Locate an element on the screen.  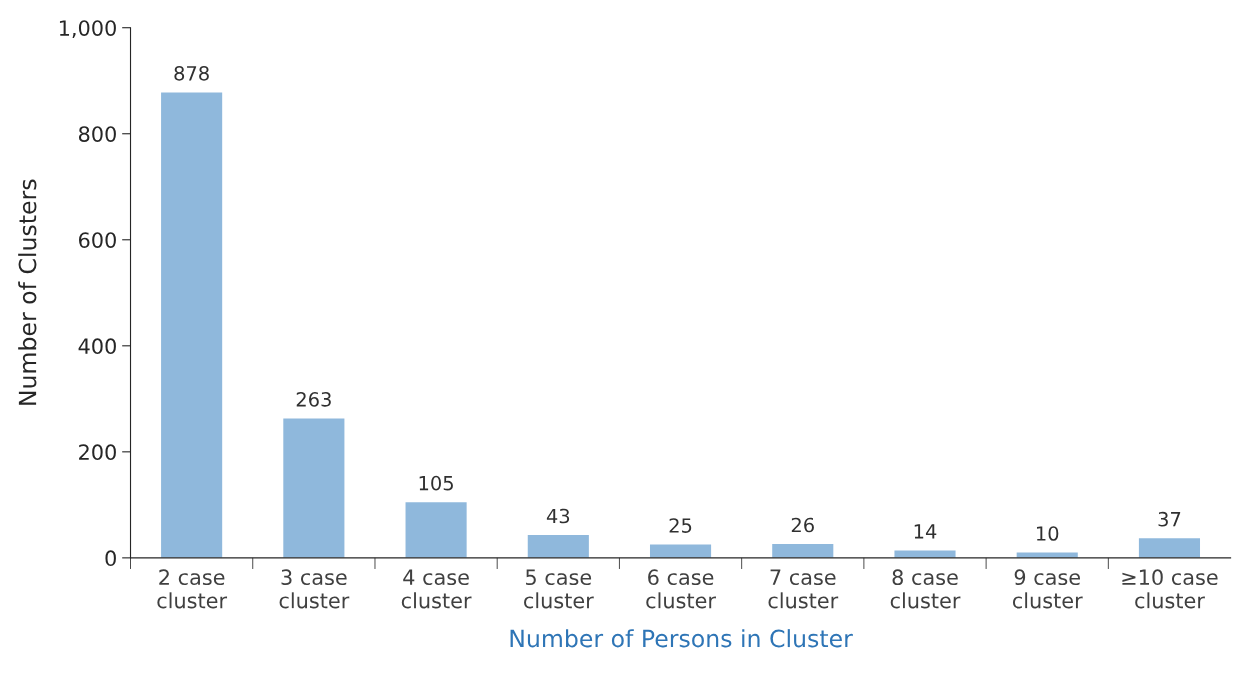
x-tick-label: 2 case cluster is located at coordinates (192, 589).